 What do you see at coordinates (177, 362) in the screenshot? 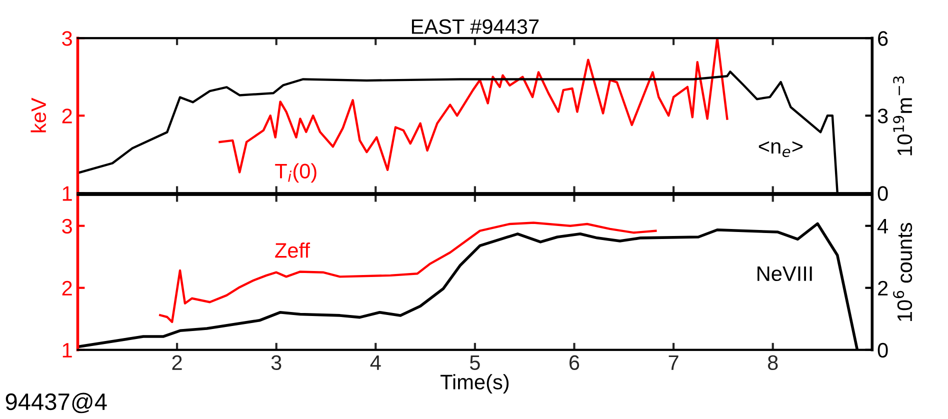
I see `x-tick-label: 2` at bounding box center [177, 362].